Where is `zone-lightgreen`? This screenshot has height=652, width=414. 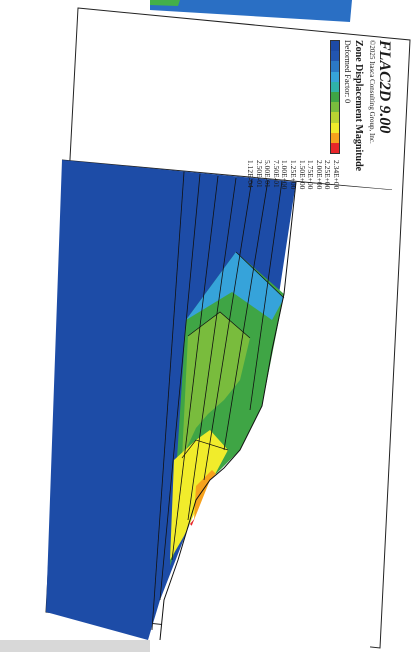 zone-lightgreen is located at coordinates (216, 385).